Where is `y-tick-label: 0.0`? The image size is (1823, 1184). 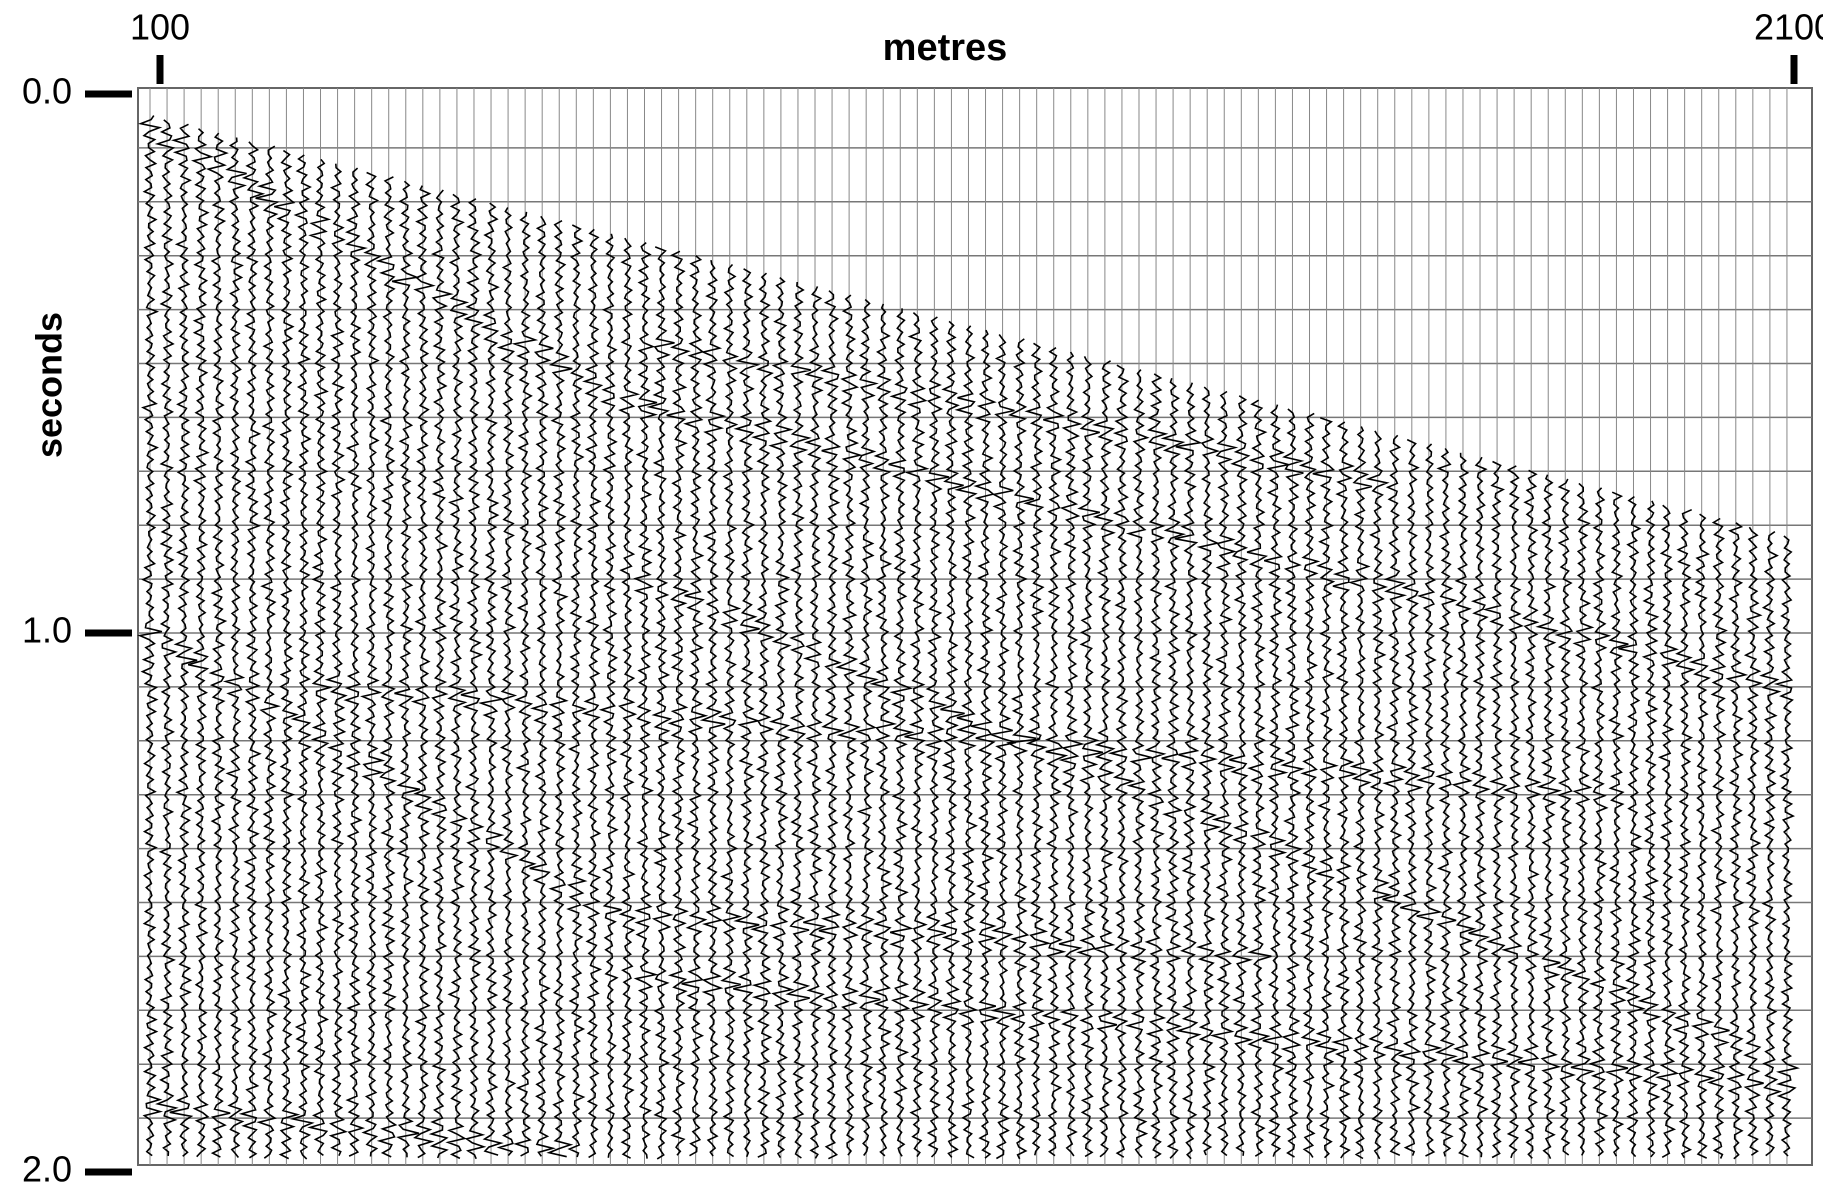 y-tick-label: 0.0 is located at coordinates (47, 91).